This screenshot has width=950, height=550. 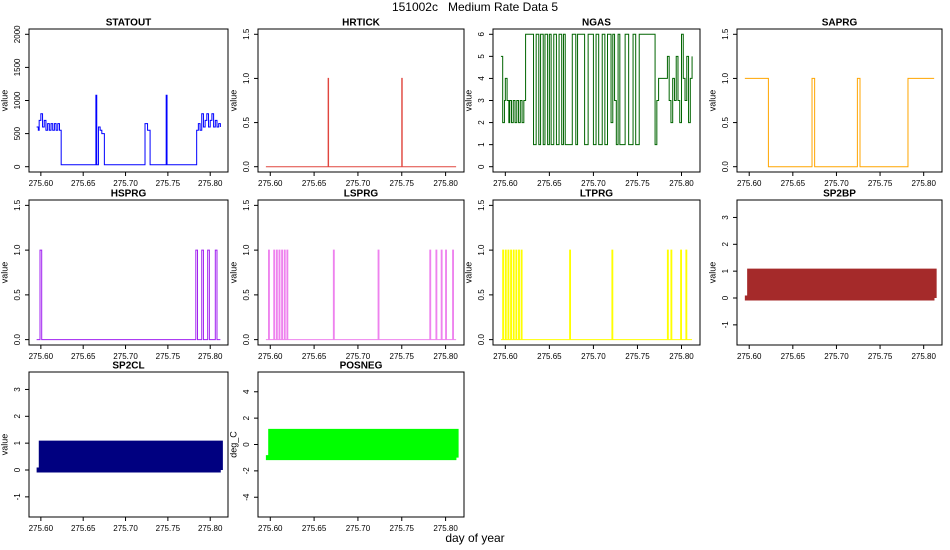 I want to click on y-tick-label: 1500, so click(x=17, y=67).